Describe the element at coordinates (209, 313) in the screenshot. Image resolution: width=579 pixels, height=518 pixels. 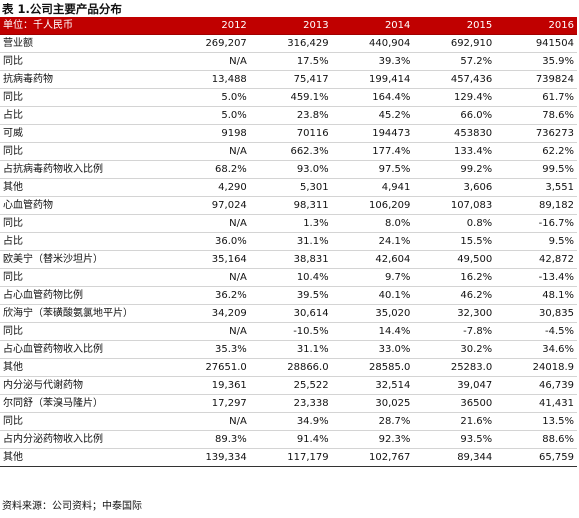
I see `cell-value: 34,209` at that location.